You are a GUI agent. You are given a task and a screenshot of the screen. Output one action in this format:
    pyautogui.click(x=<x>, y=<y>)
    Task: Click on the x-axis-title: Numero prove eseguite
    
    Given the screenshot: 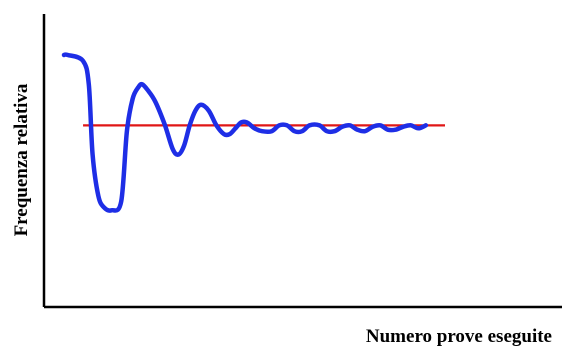 What is the action you would take?
    pyautogui.click(x=459, y=336)
    